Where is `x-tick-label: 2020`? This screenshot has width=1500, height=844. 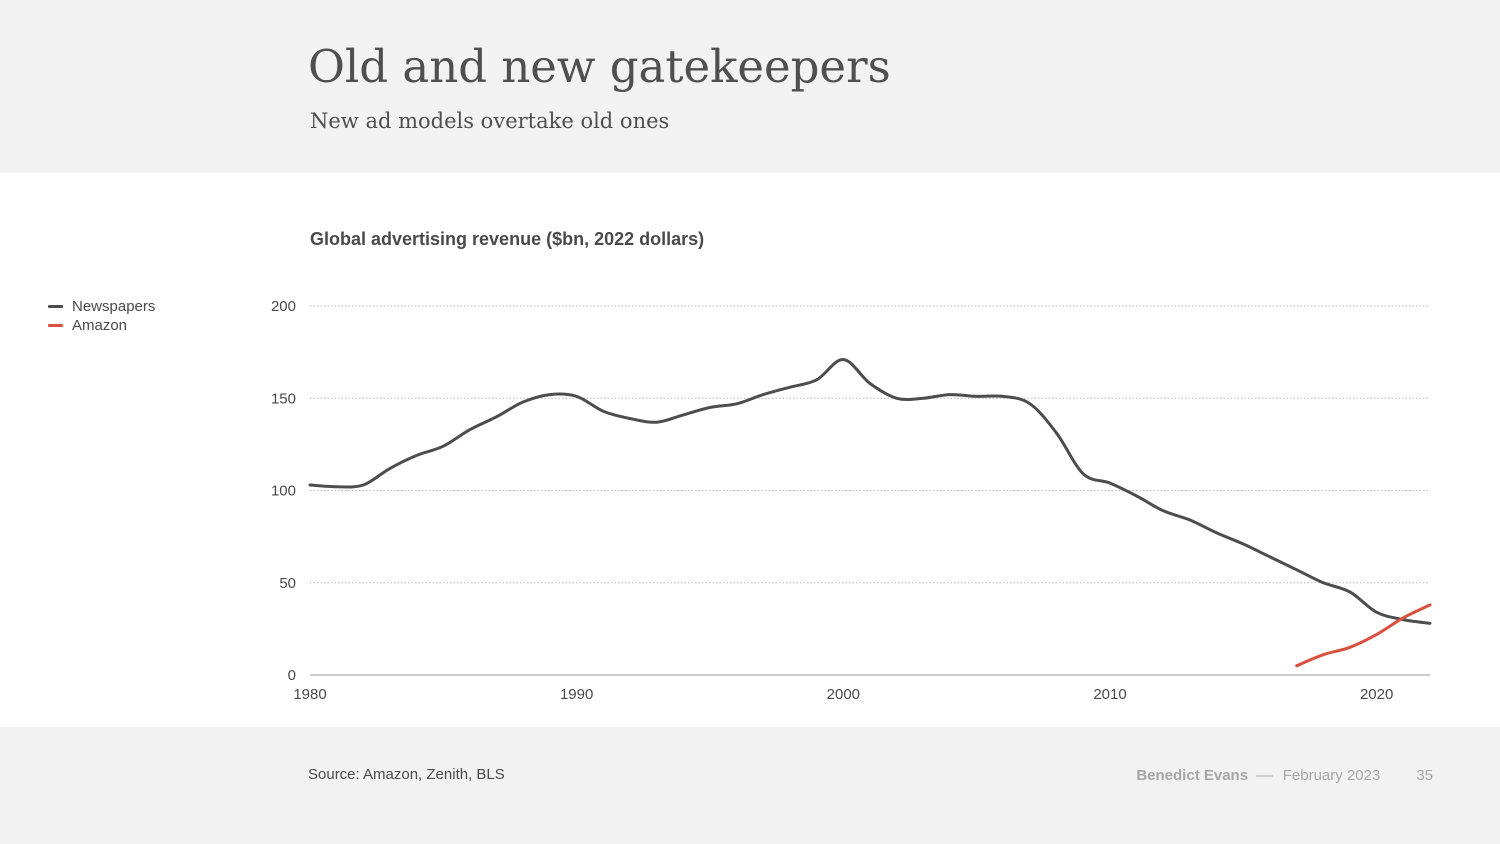 x-tick-label: 2020 is located at coordinates (1376, 694).